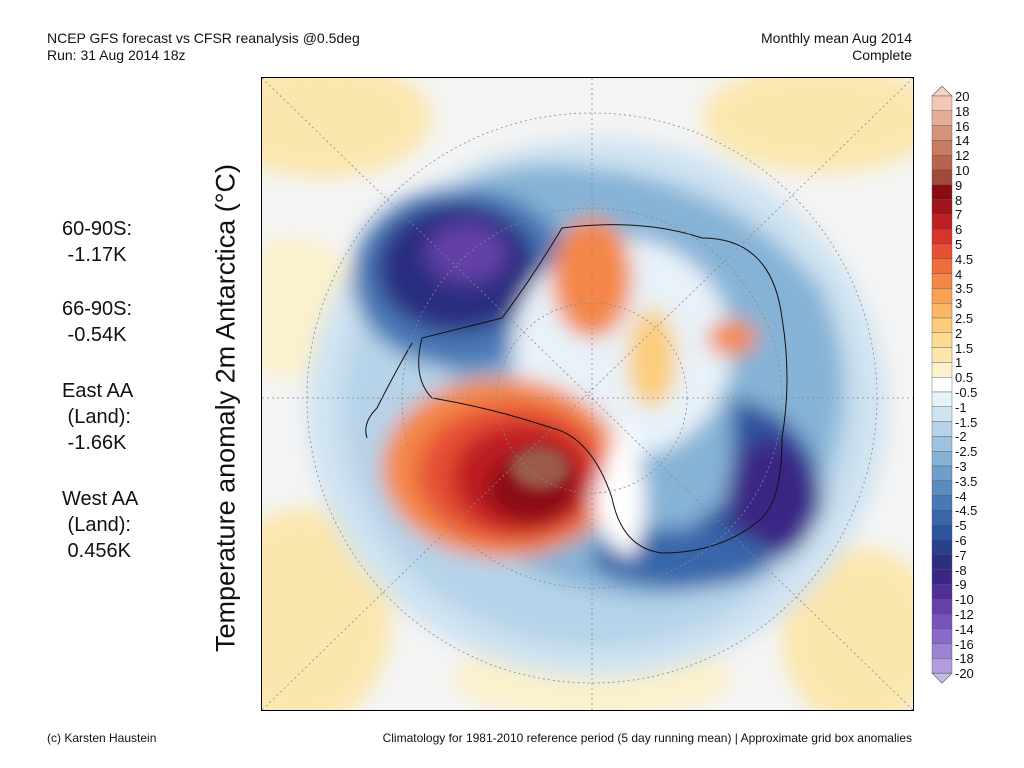  What do you see at coordinates (94, 443) in the screenshot?
I see `stat-value: -1.66K` at bounding box center [94, 443].